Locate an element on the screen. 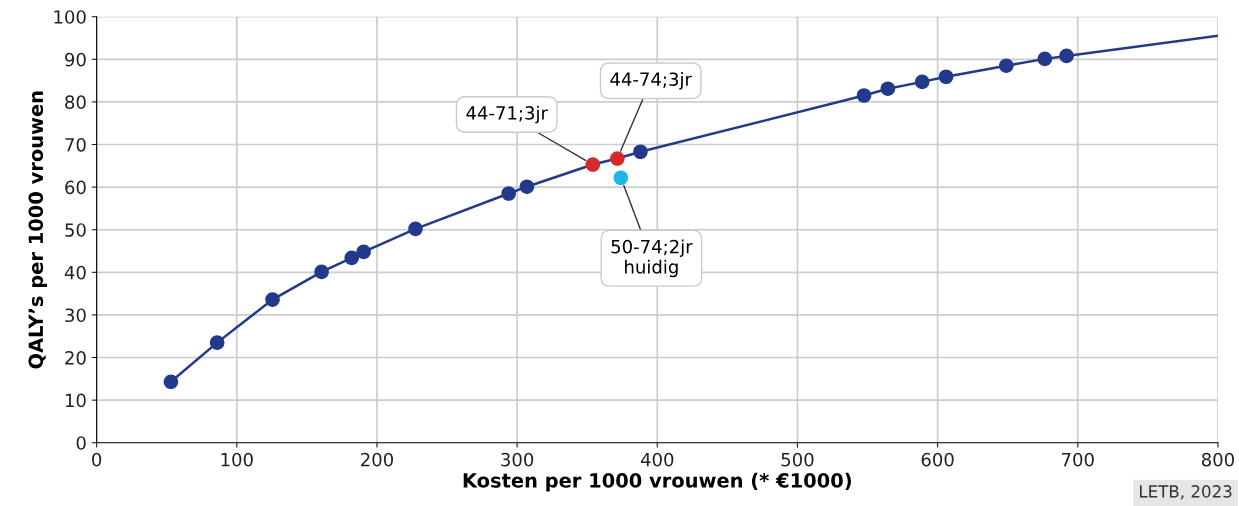 The width and height of the screenshot is (1239, 506). y-tick-label: 60 is located at coordinates (75, 187).